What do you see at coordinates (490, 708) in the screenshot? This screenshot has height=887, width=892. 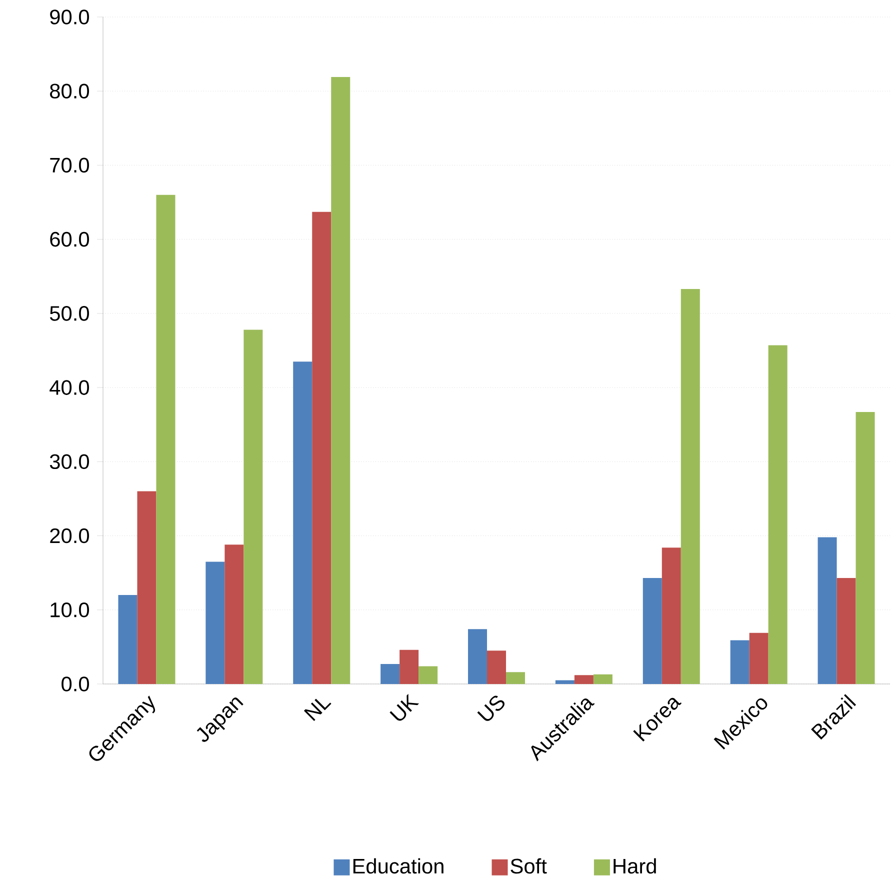 I see `x-tick-label: US` at bounding box center [490, 708].